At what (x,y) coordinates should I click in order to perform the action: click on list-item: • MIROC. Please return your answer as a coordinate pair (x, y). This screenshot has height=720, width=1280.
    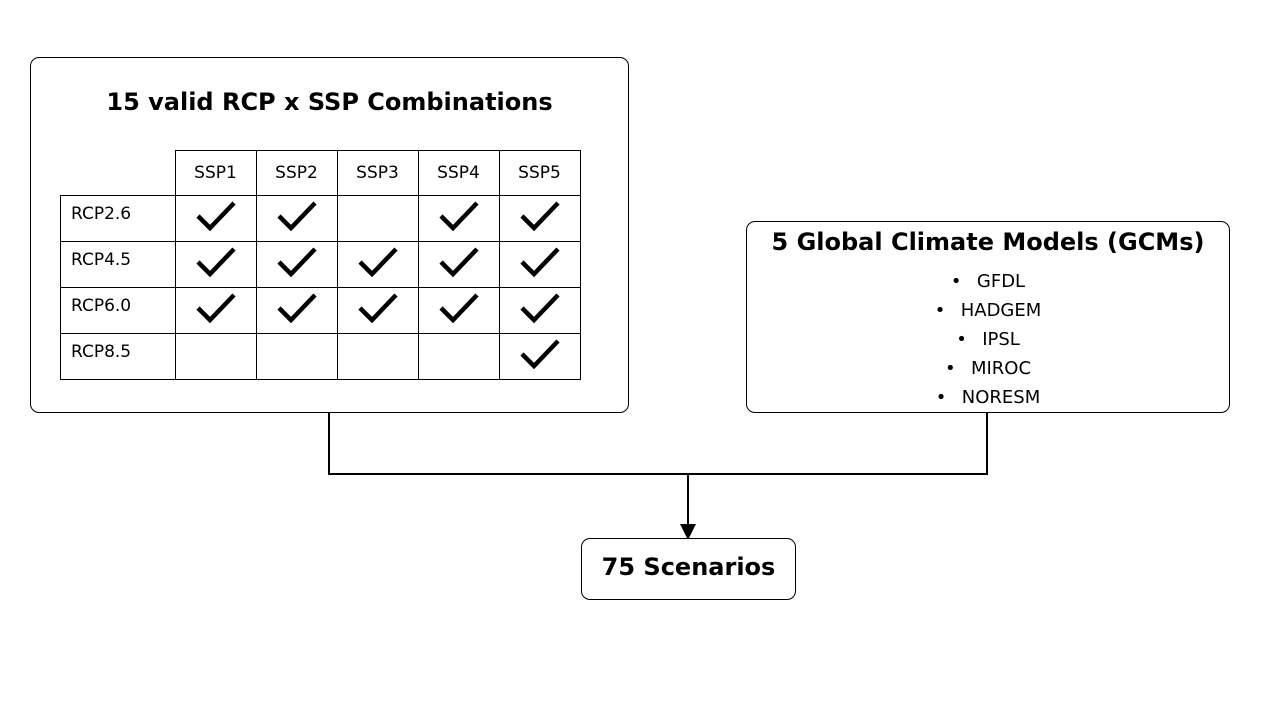
    Looking at the image, I should click on (988, 368).